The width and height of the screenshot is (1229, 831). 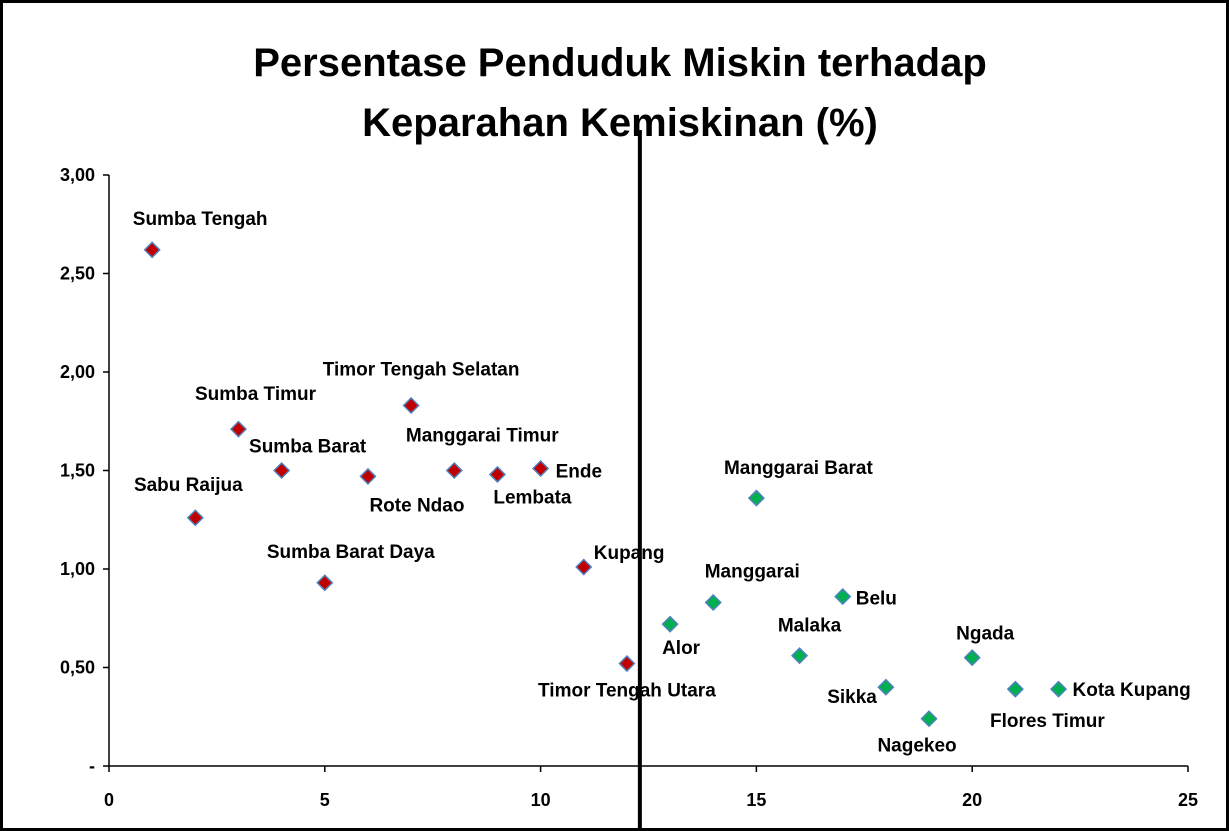 I want to click on point-label: Sikka, so click(x=852, y=697).